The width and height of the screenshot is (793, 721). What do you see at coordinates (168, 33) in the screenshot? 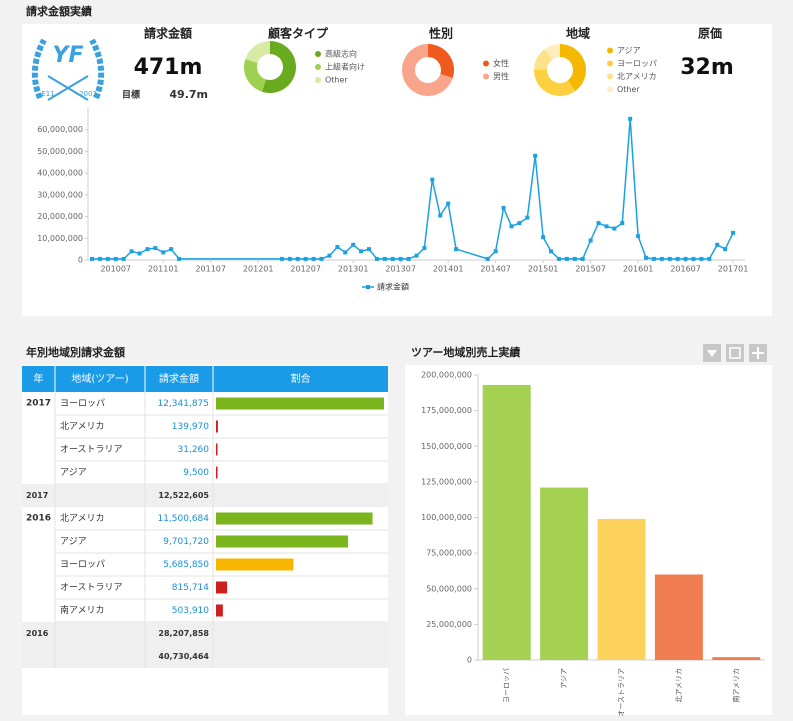
I see `kpi-title: 請求金額` at bounding box center [168, 33].